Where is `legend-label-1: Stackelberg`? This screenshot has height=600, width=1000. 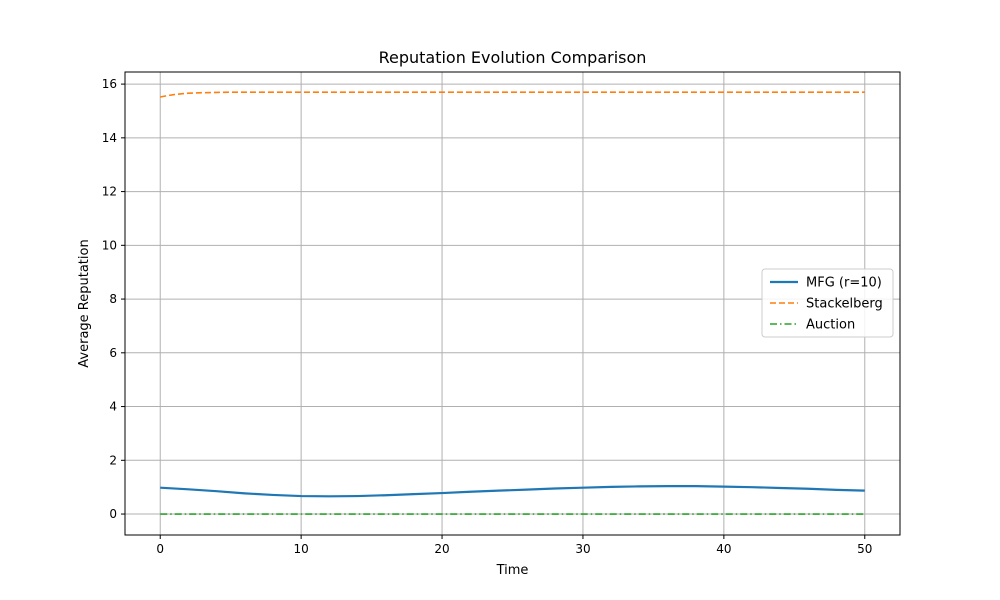 legend-label-1: Stackelberg is located at coordinates (844, 304).